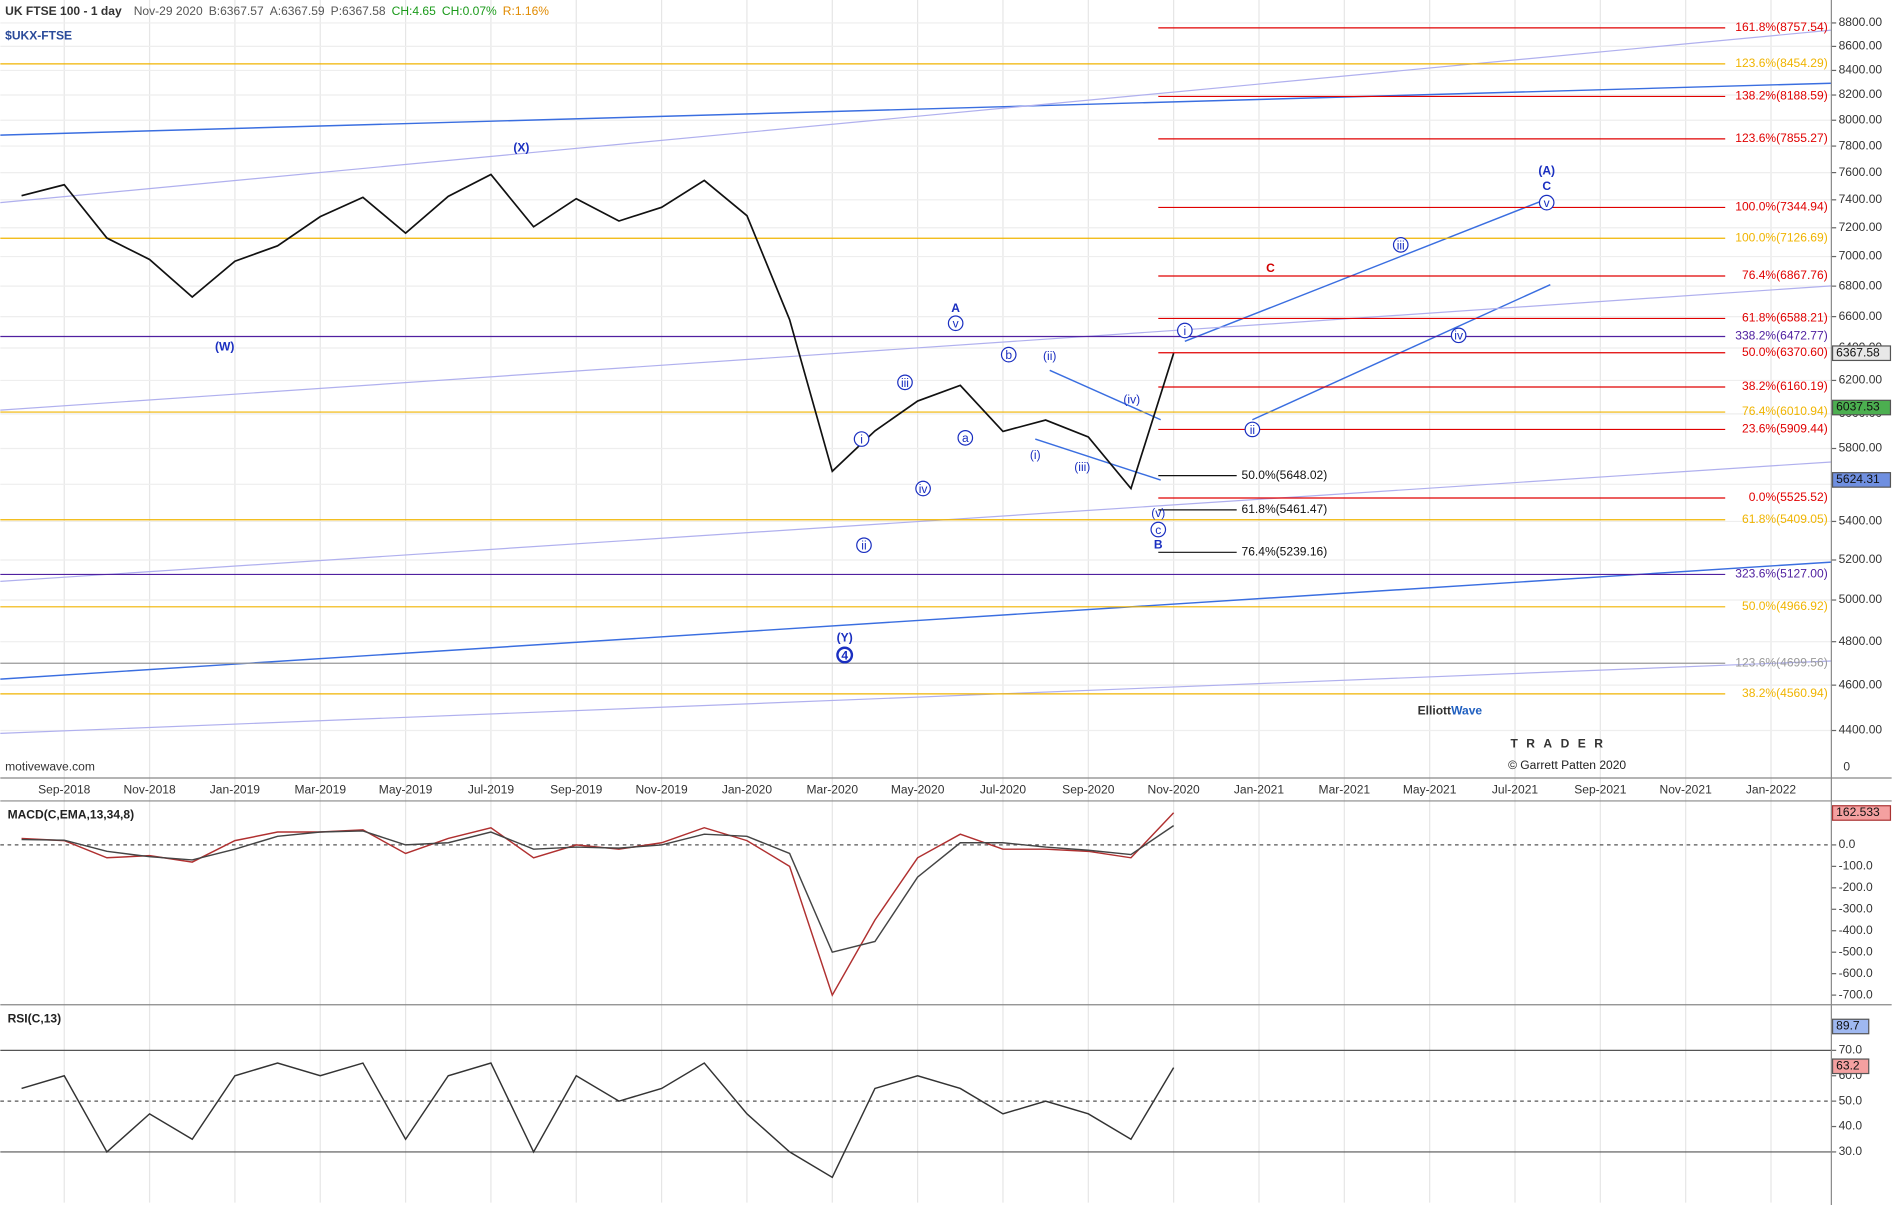  I want to click on y-tick-label: 30.0, so click(1851, 1151).